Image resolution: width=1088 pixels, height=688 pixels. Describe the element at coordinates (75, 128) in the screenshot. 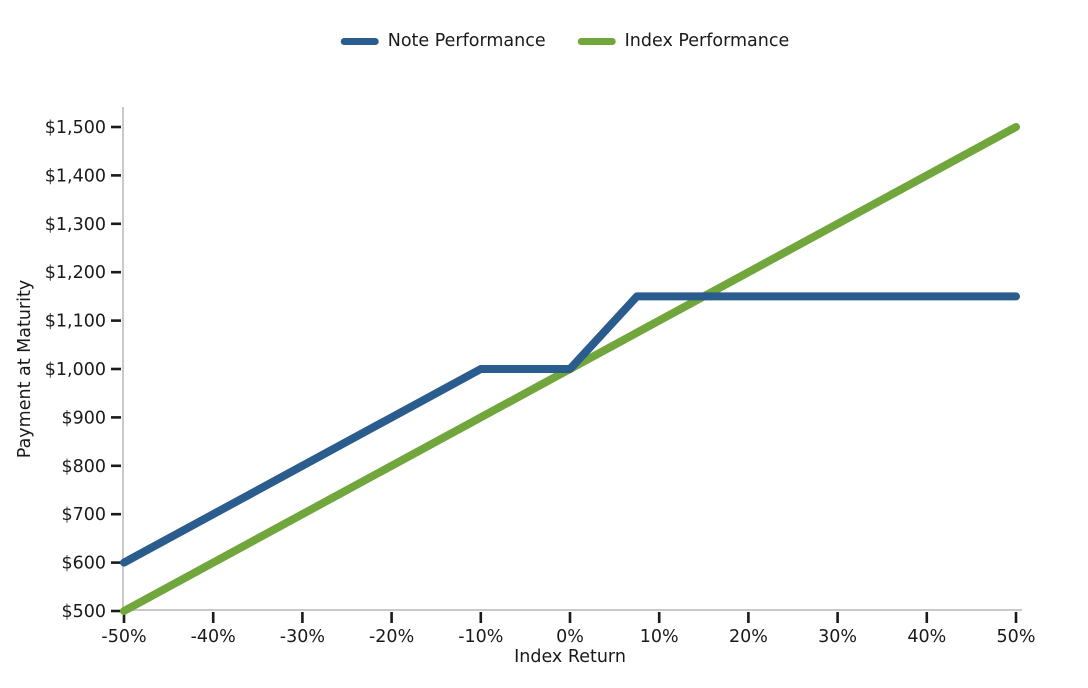

I see `y-tick-label: $1,500` at that location.